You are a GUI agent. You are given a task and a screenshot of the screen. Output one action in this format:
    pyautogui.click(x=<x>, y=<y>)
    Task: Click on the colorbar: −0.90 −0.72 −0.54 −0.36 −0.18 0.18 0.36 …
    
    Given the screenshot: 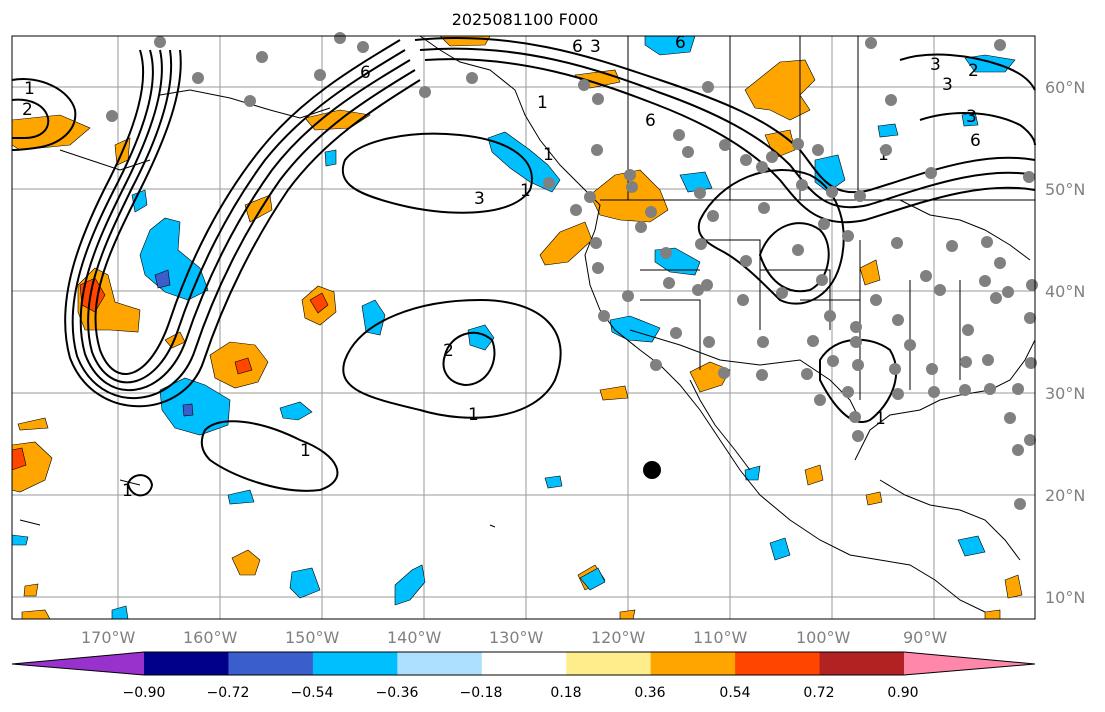 What is the action you would take?
    pyautogui.click(x=523, y=676)
    